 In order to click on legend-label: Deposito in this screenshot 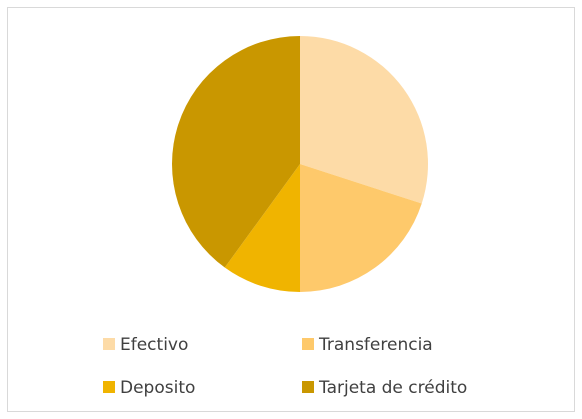, I will do `click(157, 388)`.